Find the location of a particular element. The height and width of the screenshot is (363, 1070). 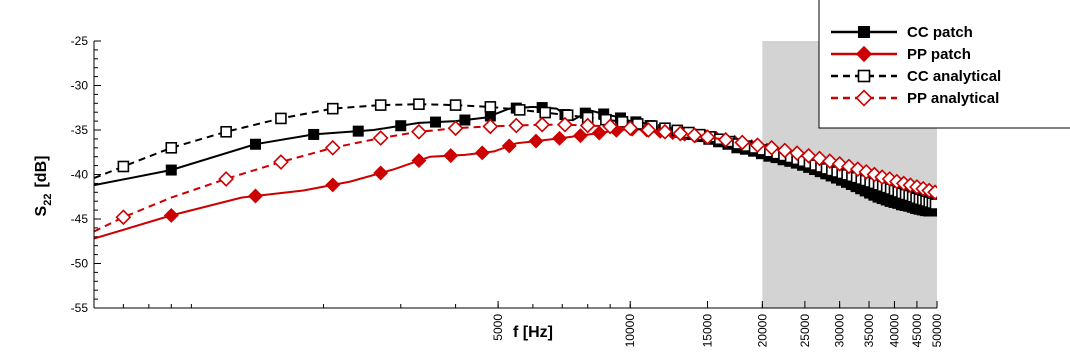

y-tick-label: -30 is located at coordinates (80, 86).